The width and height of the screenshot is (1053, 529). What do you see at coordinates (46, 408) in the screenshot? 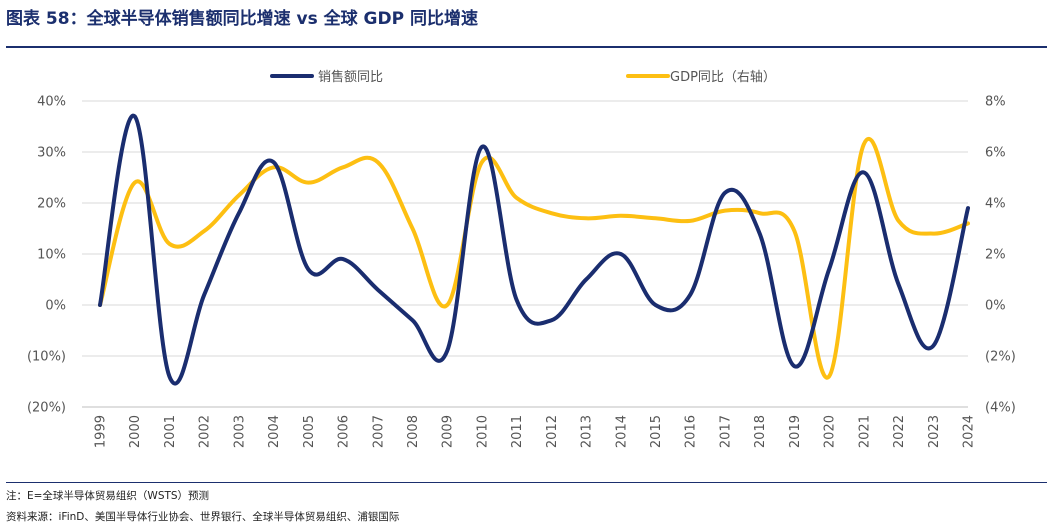
I see `left-tick-label: (20%)` at bounding box center [46, 408].